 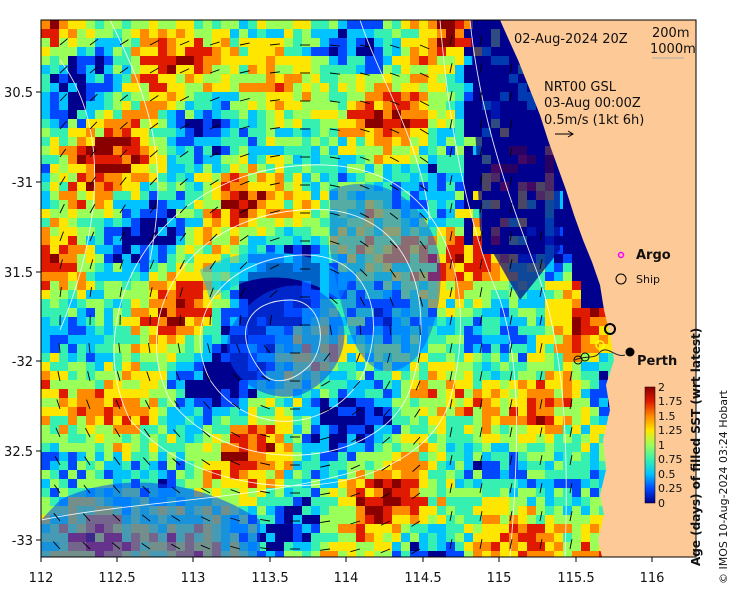 What do you see at coordinates (41, 578) in the screenshot?
I see `x-tick-112: 112` at bounding box center [41, 578].